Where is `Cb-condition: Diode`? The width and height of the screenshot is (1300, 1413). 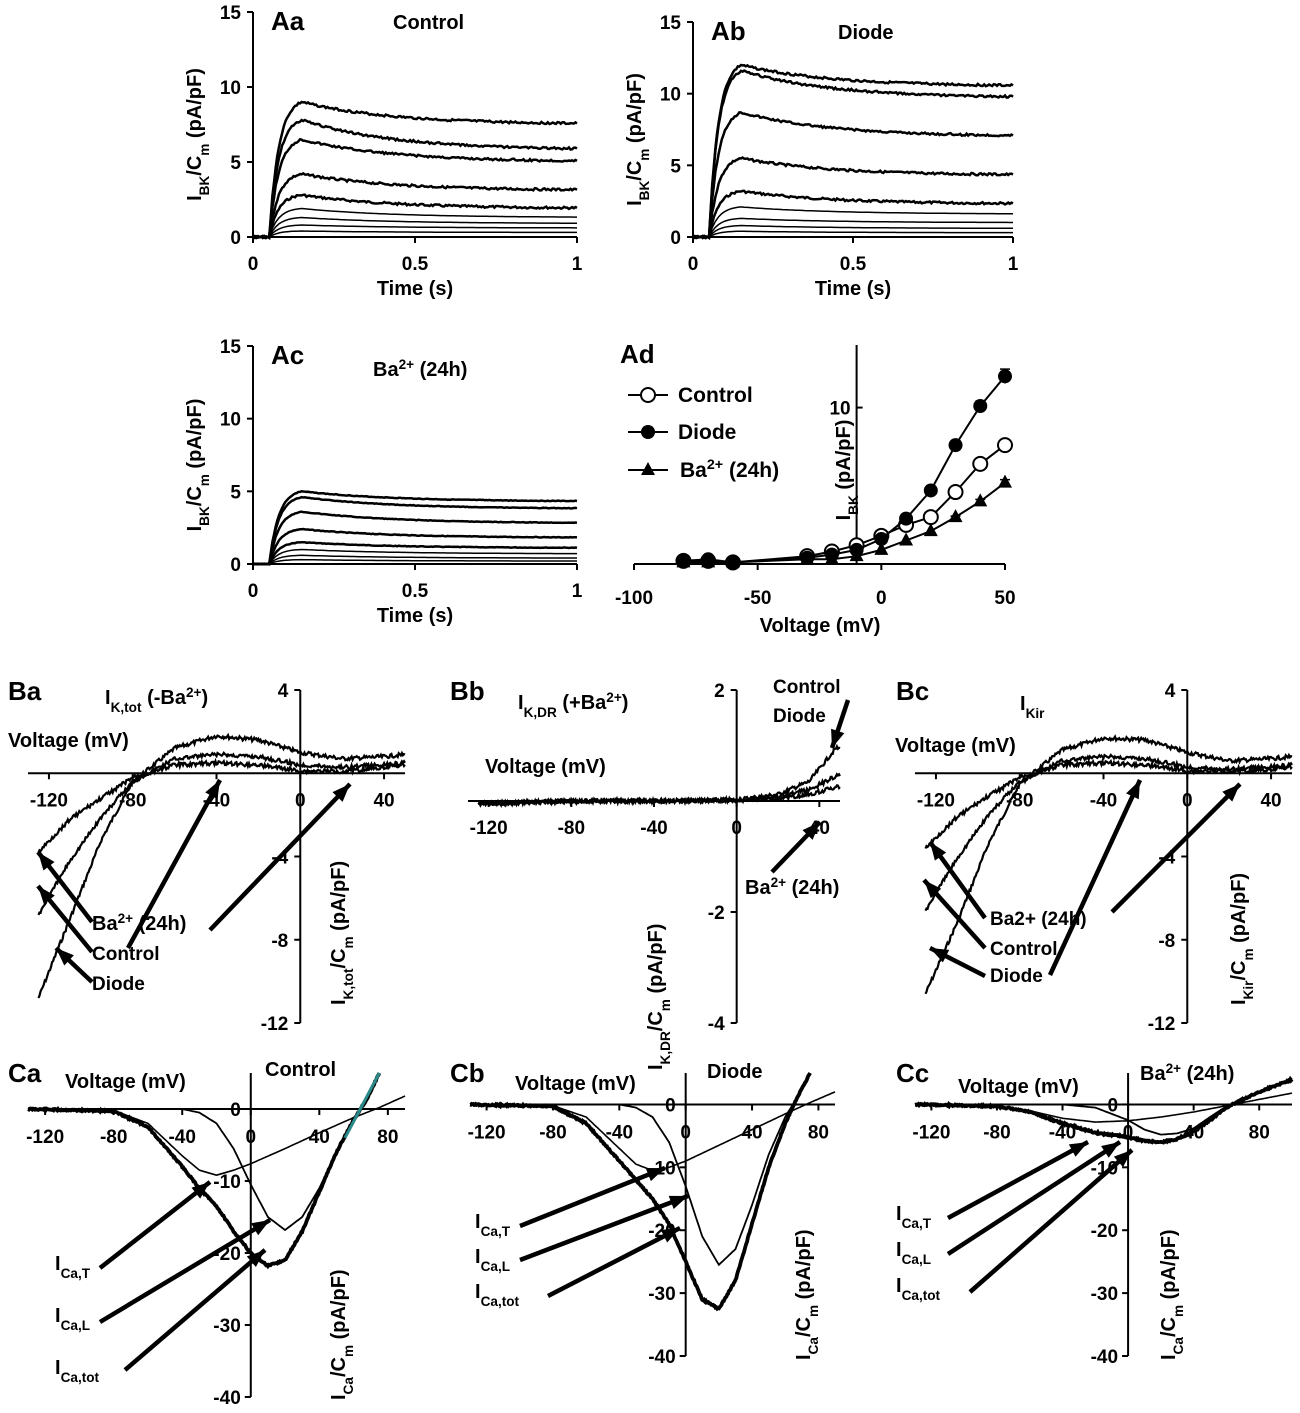
Cb-condition: Diode is located at coordinates (735, 1072).